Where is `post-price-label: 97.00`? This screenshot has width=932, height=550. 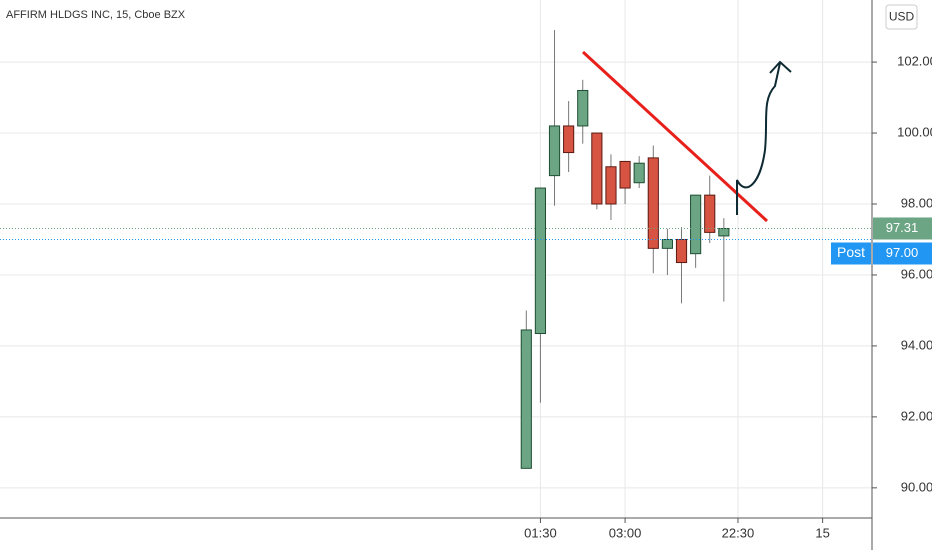 post-price-label: 97.00 is located at coordinates (902, 252).